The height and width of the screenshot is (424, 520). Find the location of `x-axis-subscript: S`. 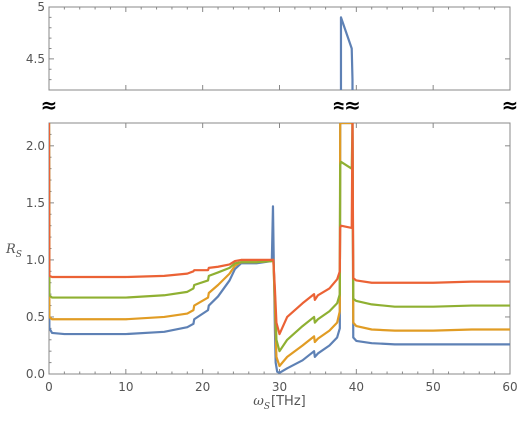

x-axis-subscript: S is located at coordinates (267, 407).